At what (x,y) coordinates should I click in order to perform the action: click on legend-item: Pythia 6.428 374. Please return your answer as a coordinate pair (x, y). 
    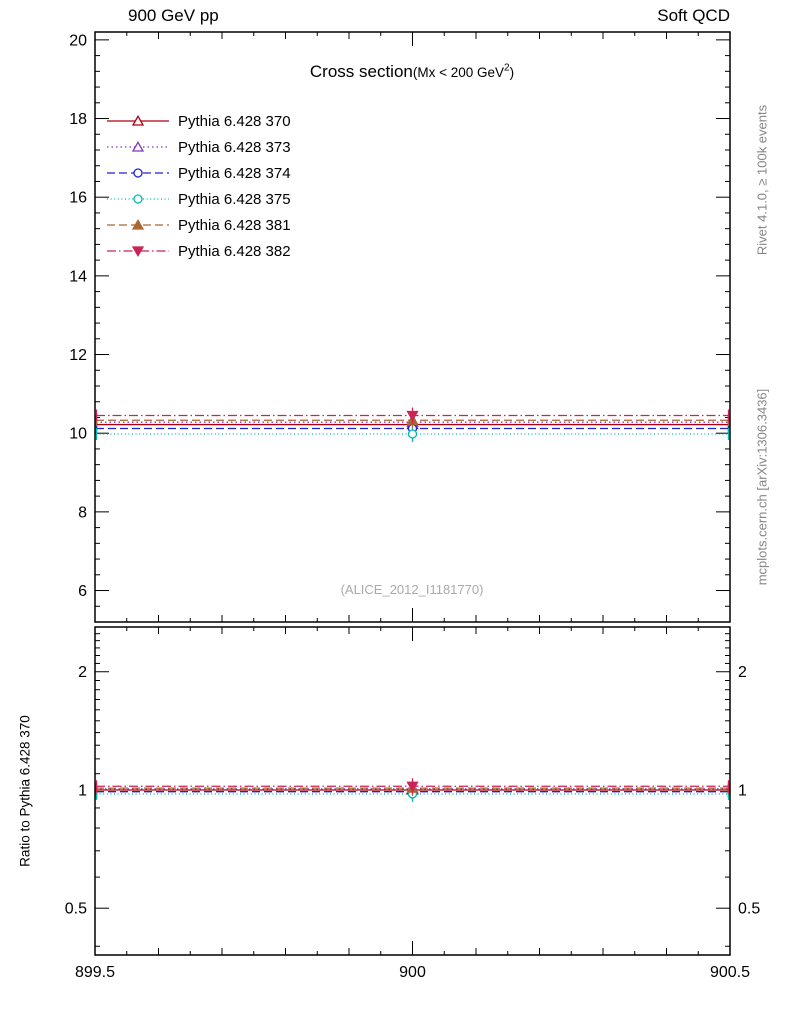
    Looking at the image, I should click on (198, 173).